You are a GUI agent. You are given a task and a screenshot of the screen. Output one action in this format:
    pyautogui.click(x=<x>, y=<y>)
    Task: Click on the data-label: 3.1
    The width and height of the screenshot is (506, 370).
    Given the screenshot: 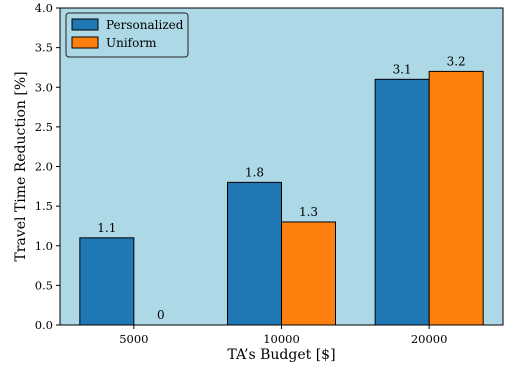 What is the action you would take?
    pyautogui.click(x=402, y=69)
    